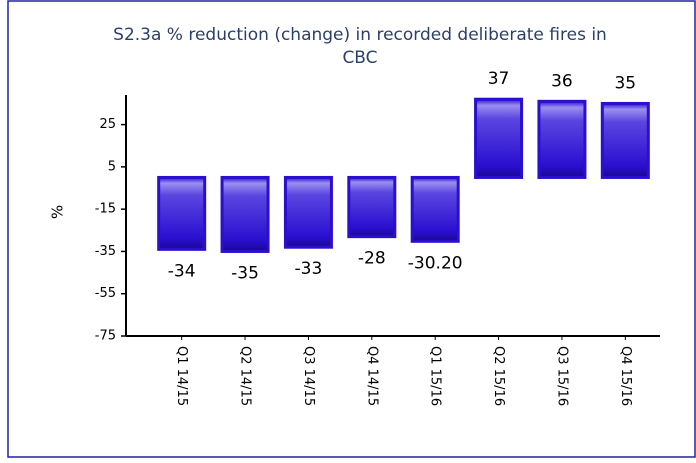  What do you see at coordinates (625, 376) in the screenshot?
I see `x-tick-label: Q4 15/16` at bounding box center [625, 376].